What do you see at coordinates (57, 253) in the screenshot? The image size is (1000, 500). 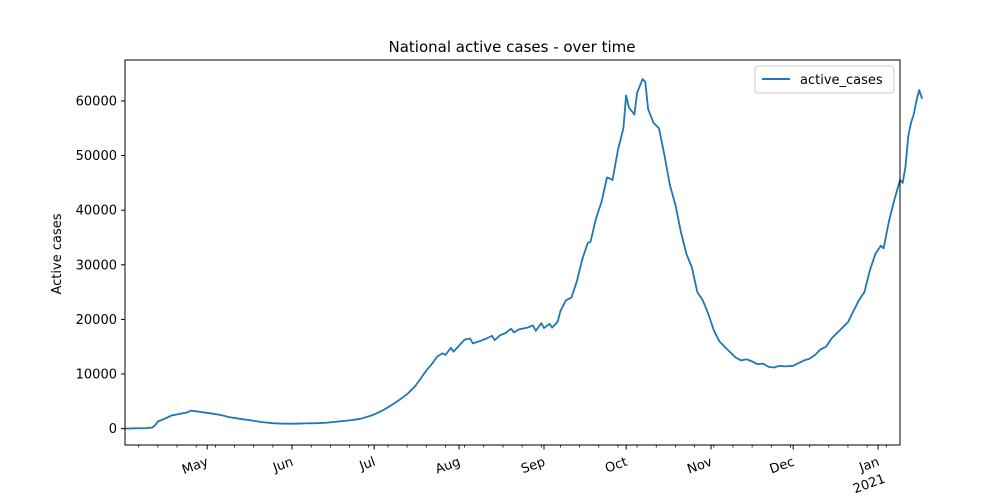 I see `y-axis-label: Active cases` at bounding box center [57, 253].